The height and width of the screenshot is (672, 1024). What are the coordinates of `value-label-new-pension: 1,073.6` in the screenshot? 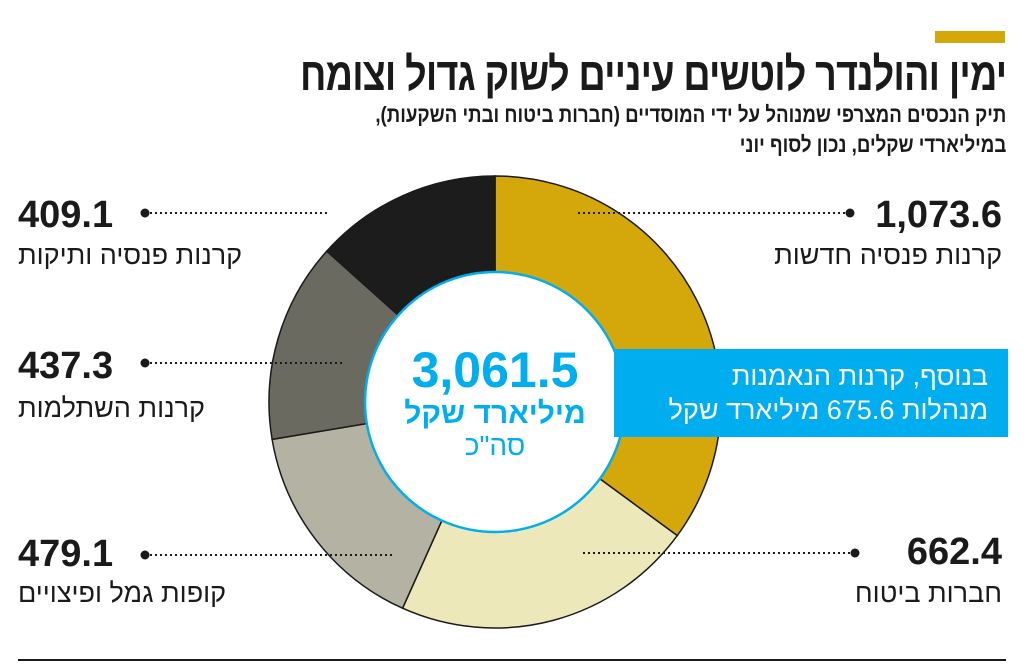 It's located at (938, 215).